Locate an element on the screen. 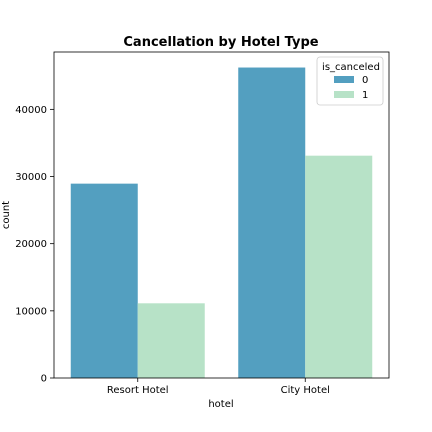 The height and width of the screenshot is (432, 432). y-axis-ticks: 0 10000 20000 30000 40000 is located at coordinates (34, 245).